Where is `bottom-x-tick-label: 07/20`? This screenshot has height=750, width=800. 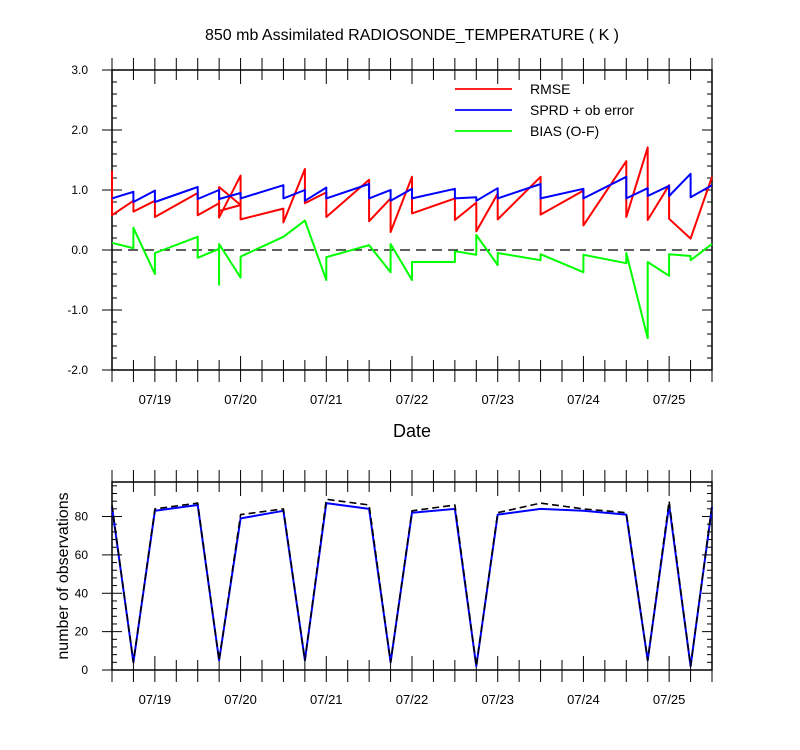
bottom-x-tick-label: 07/20 is located at coordinates (240, 699).